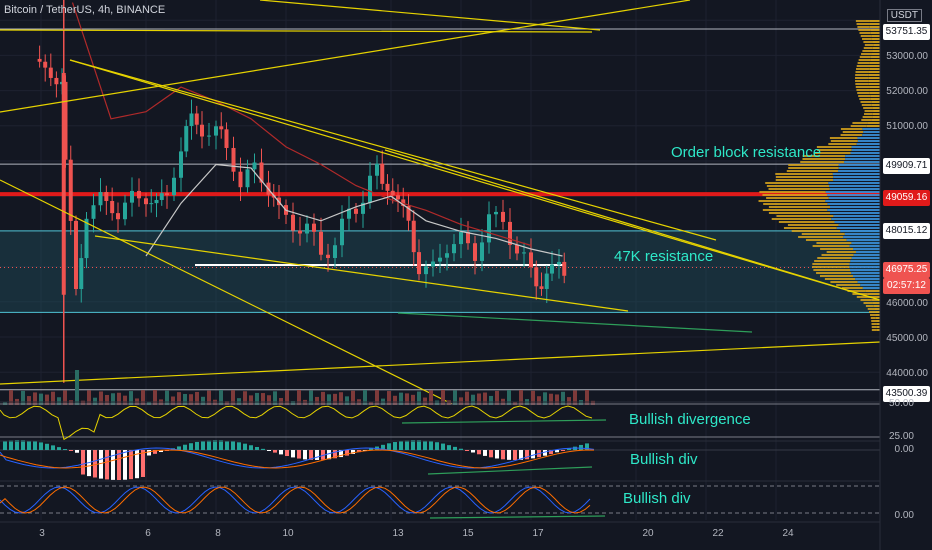  Describe the element at coordinates (85, 10) in the screenshot. I see `chart-title: Bitcoin / TetherUS, 4h, BINANCE` at that location.